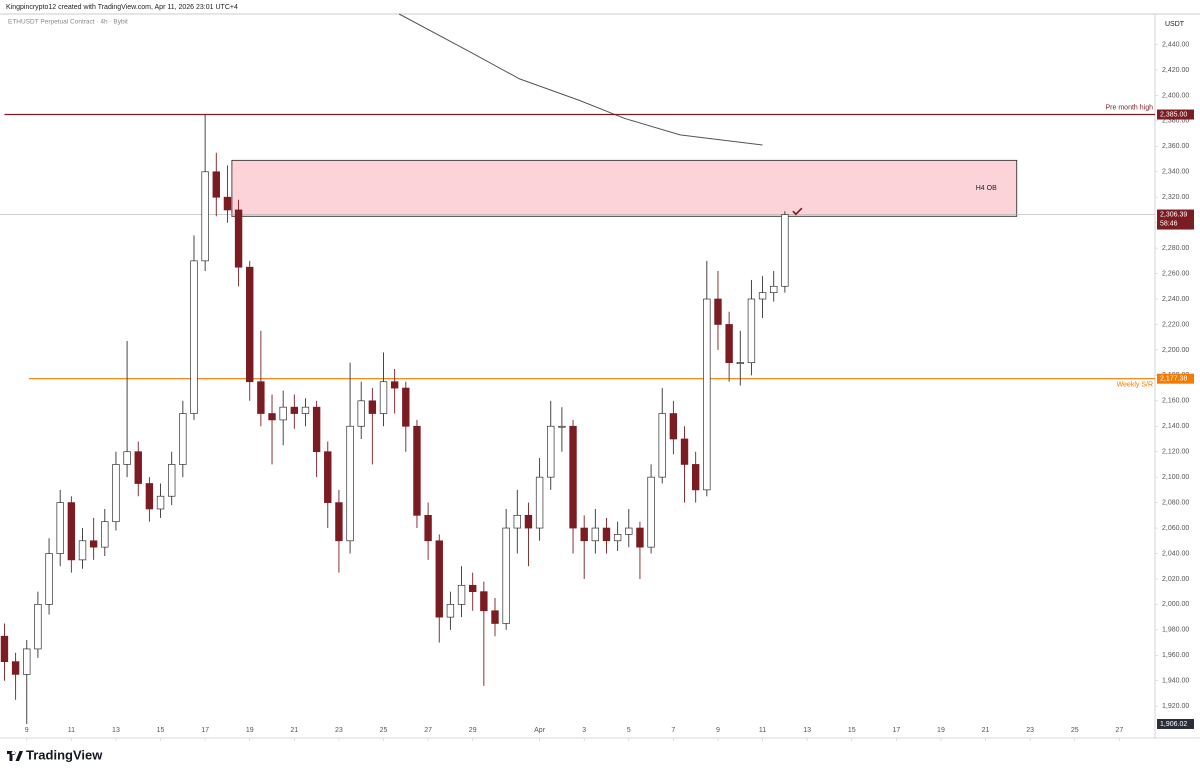  I want to click on price-label: 2,385.00, so click(1173, 114).